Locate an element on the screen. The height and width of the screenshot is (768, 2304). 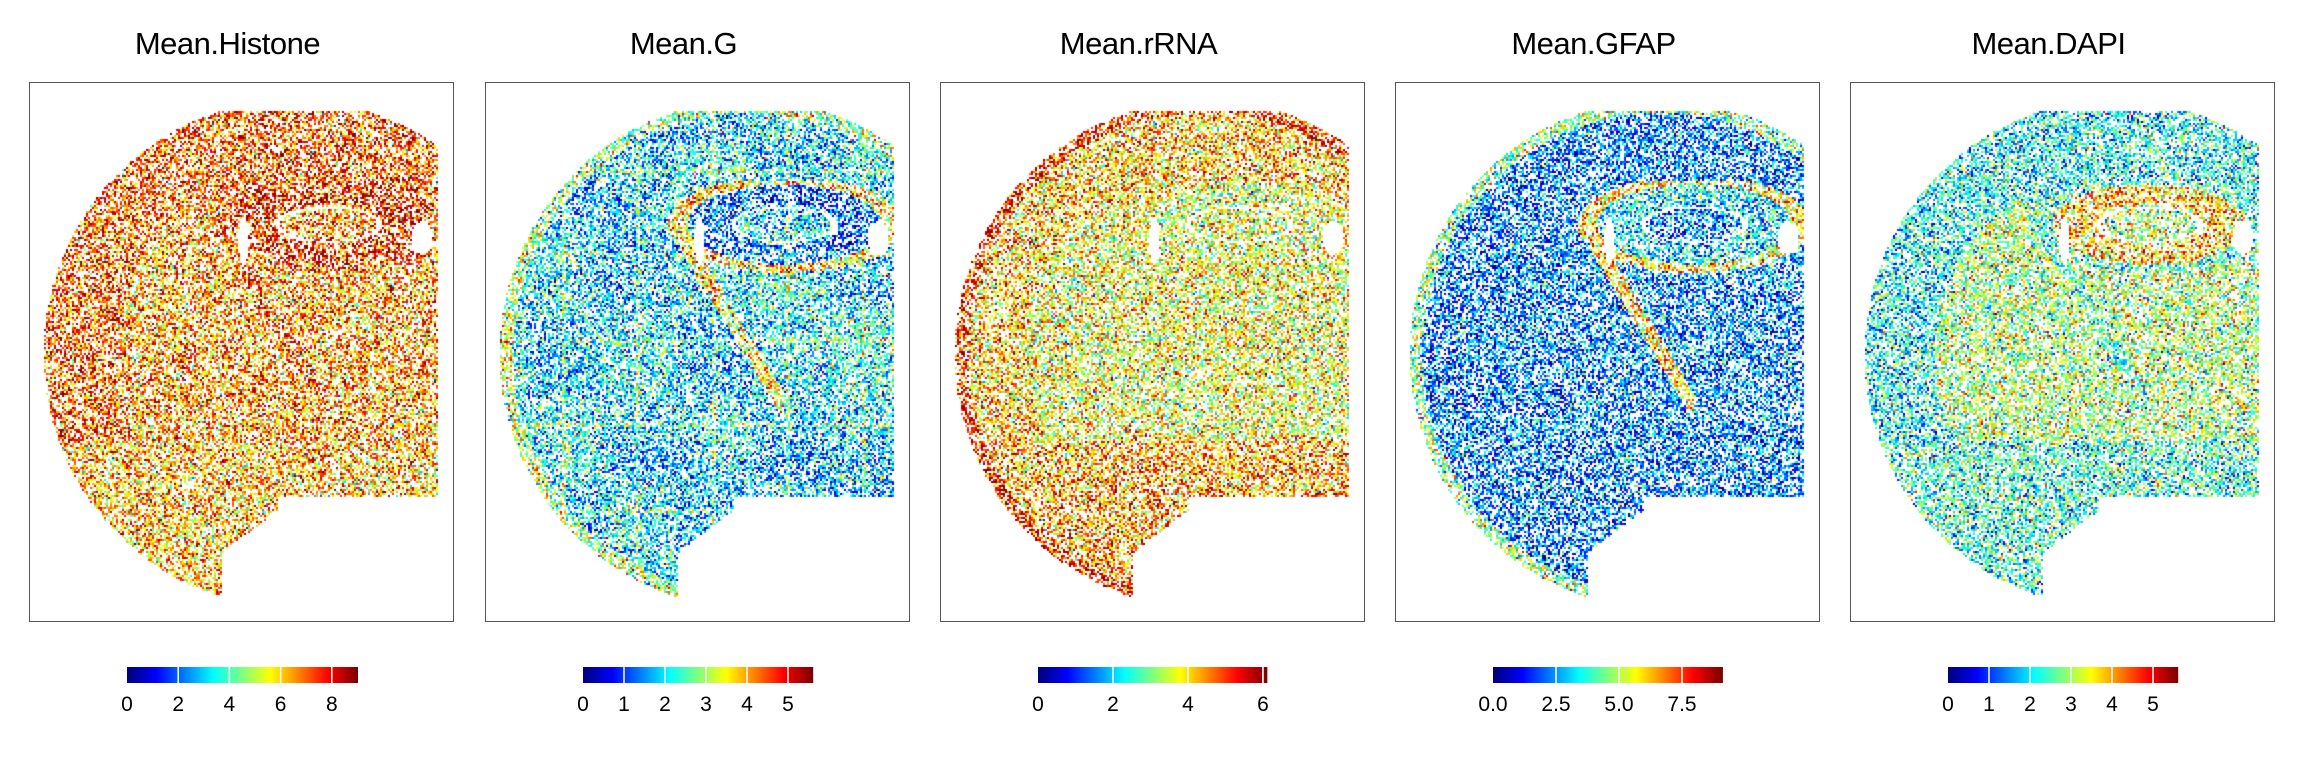
colorbar-tick-label: 2 is located at coordinates (1113, 704).